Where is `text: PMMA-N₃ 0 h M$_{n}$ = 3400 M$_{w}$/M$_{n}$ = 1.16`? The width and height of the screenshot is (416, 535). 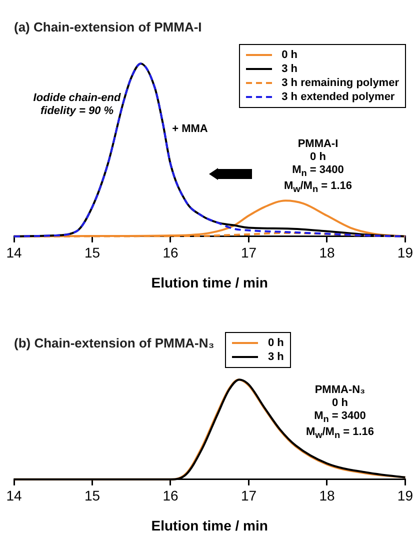
text: PMMA-N₃ 0 h M$_{n}$ = 3400 M$_{w}$/M$_{n}$ = 1.16 is located at coordinates (340, 412).